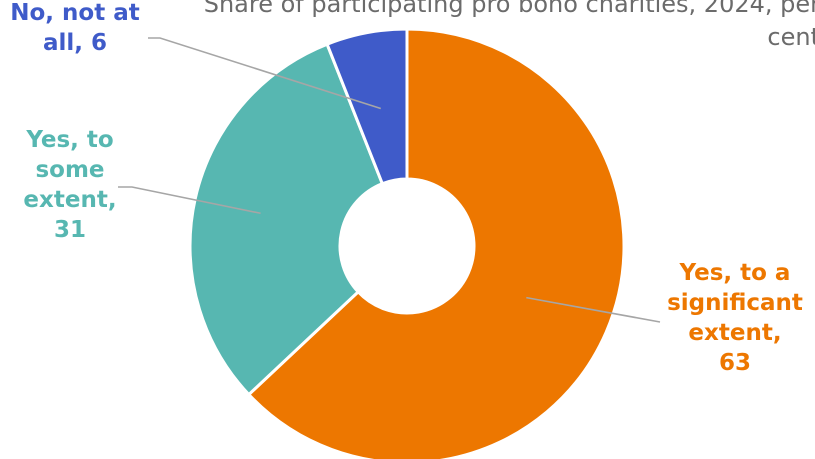 Image resolution: width=815 pixels, height=459 pixels. Describe the element at coordinates (735, 318) in the screenshot. I see `slice-label-significant: Yes, to a significant extent, 63` at that location.